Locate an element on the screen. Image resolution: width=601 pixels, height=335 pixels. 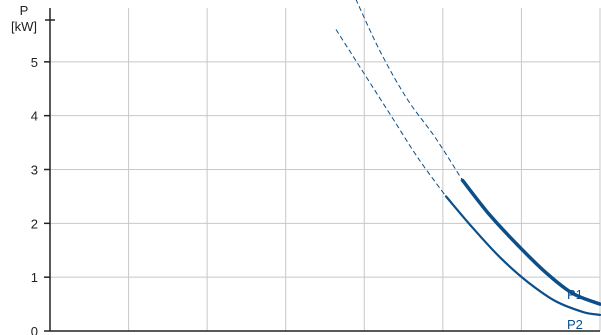
y-tick-label: 3 is located at coordinates (34, 170).